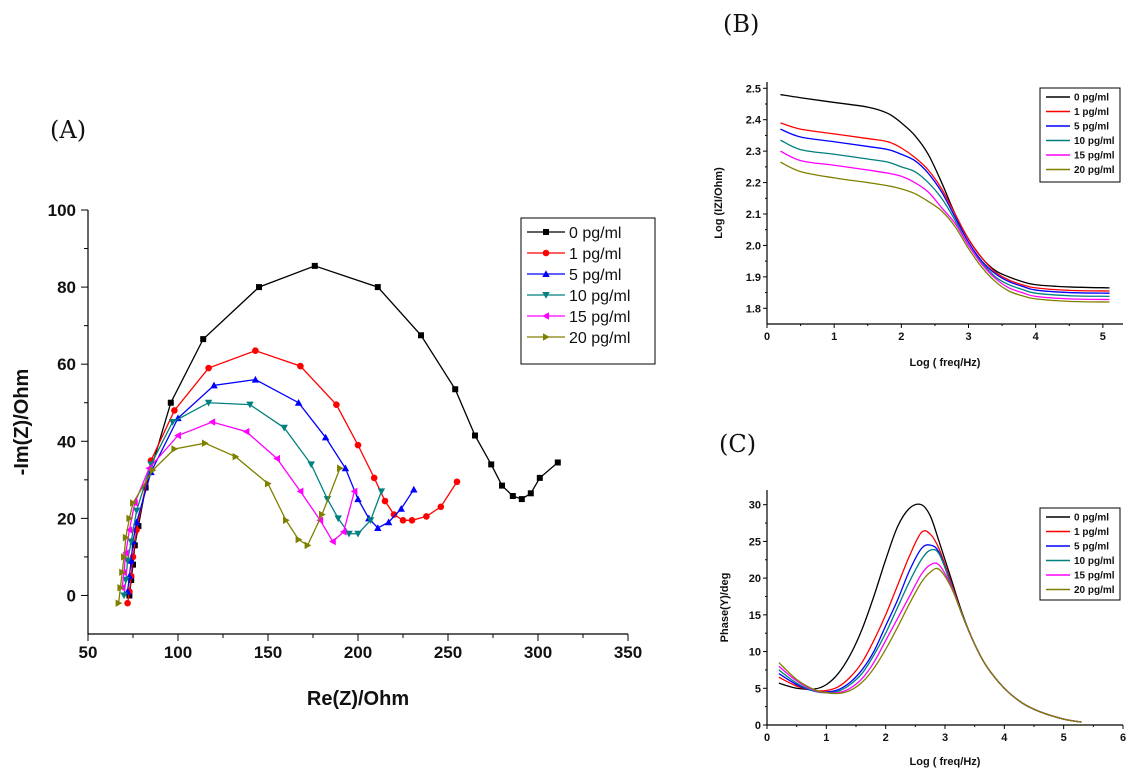 The image size is (1138, 769). Describe the element at coordinates (755, 506) in the screenshot. I see `y-tick-label: 30` at that location.